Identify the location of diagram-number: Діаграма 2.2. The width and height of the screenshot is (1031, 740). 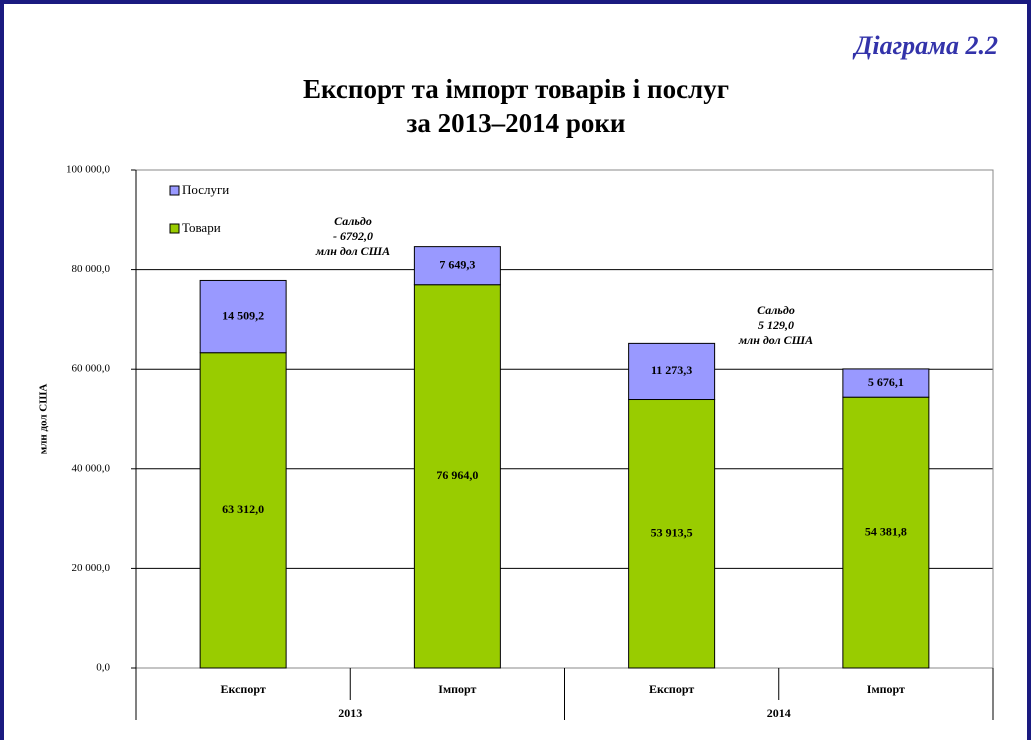
(925, 45).